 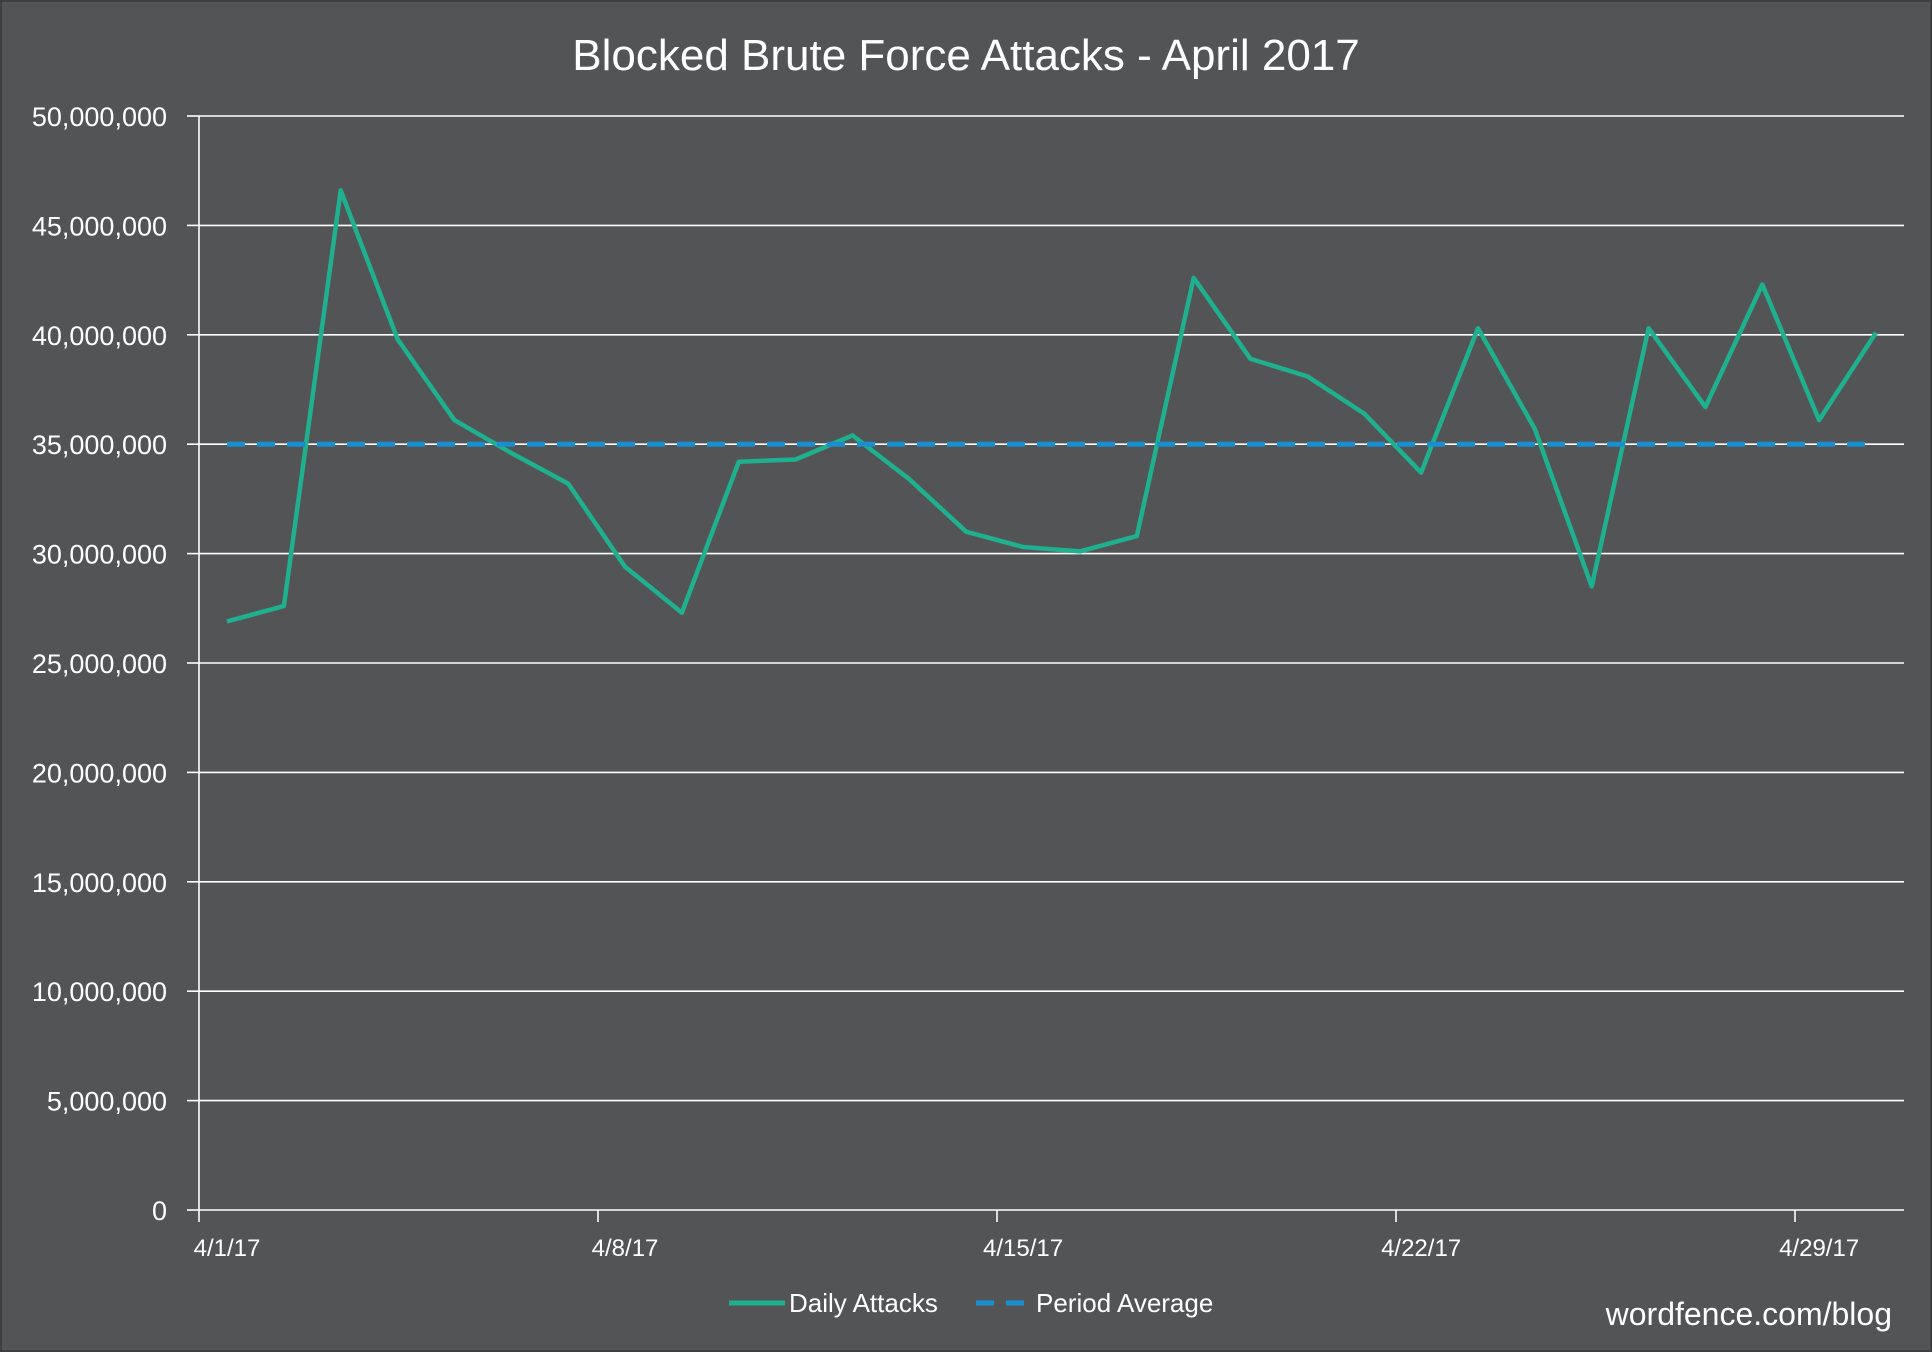 What do you see at coordinates (1748, 1314) in the screenshot?
I see `watermark-text: wordfence.com/blog` at bounding box center [1748, 1314].